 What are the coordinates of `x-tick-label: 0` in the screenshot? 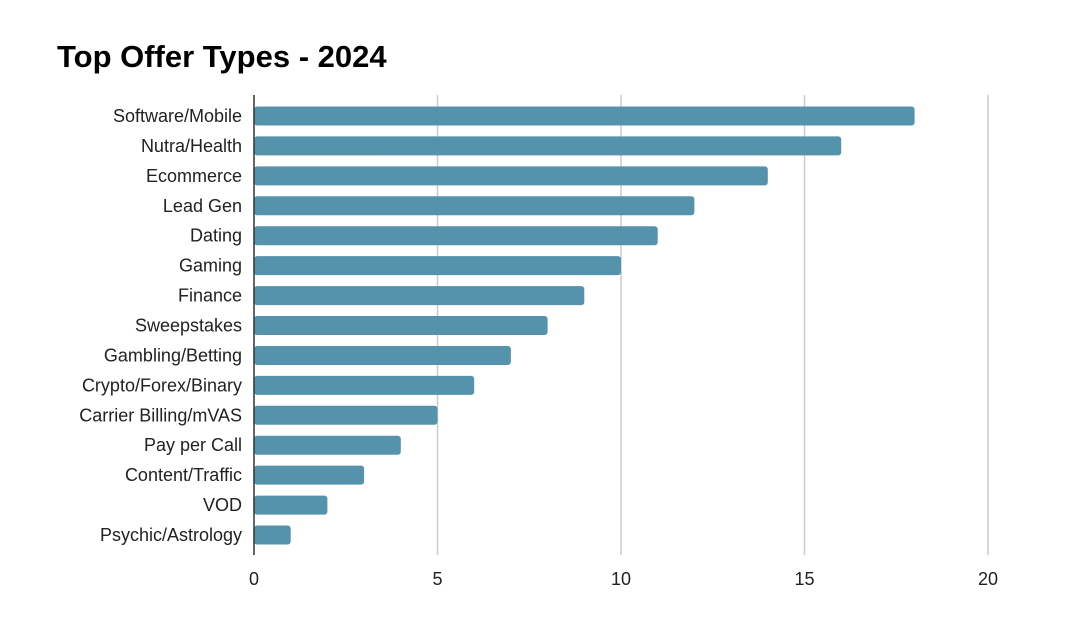 It's located at (254, 579).